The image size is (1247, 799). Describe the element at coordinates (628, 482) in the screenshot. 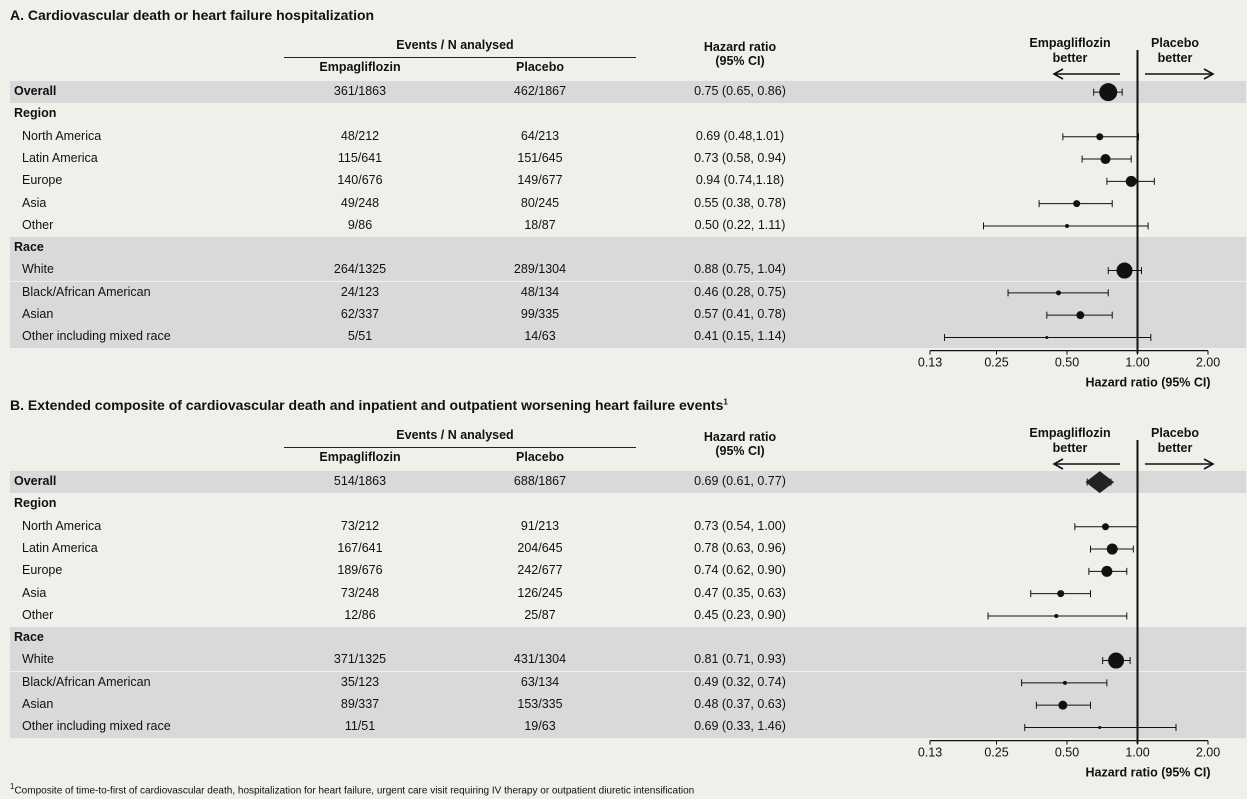

I see `table-row: Overall 514/1863 688/1867 0.69 (0.61, 0.77)` at that location.